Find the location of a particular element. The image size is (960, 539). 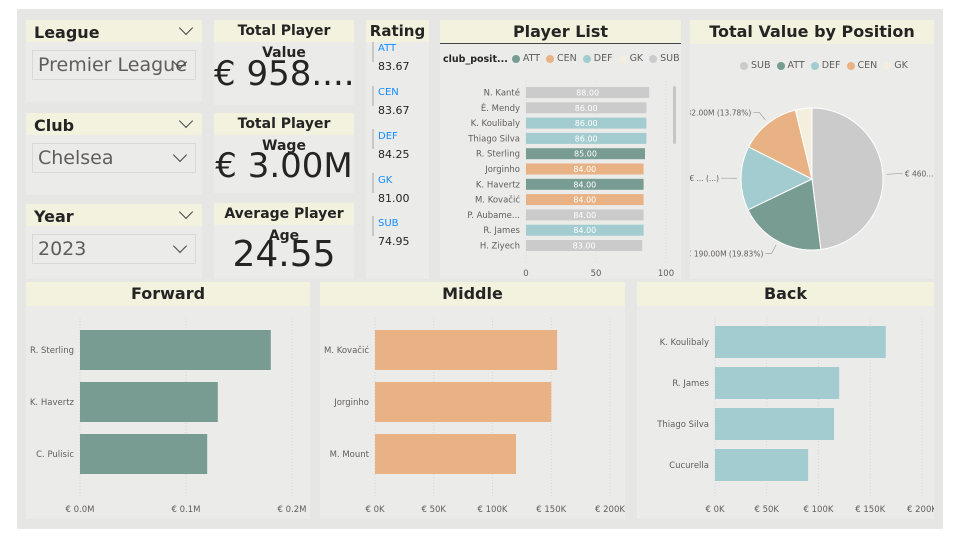

player-list-legend-items: ATT CEN DEF GK SUB is located at coordinates (598, 59).